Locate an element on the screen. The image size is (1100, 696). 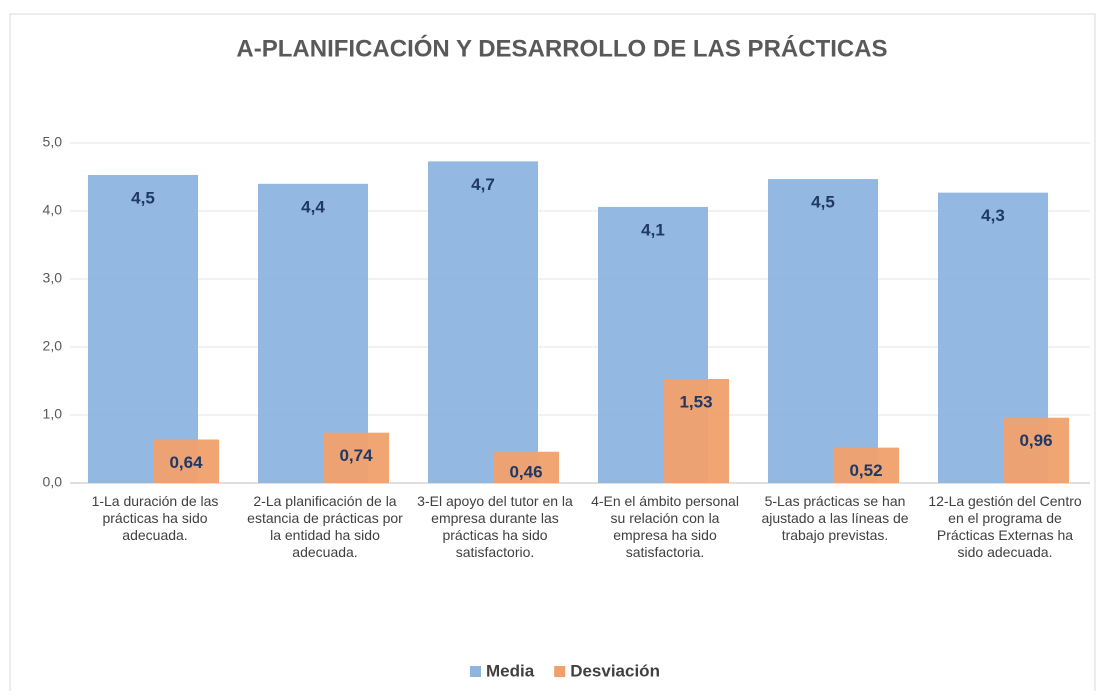
data-label: 1,53 is located at coordinates (695, 401).